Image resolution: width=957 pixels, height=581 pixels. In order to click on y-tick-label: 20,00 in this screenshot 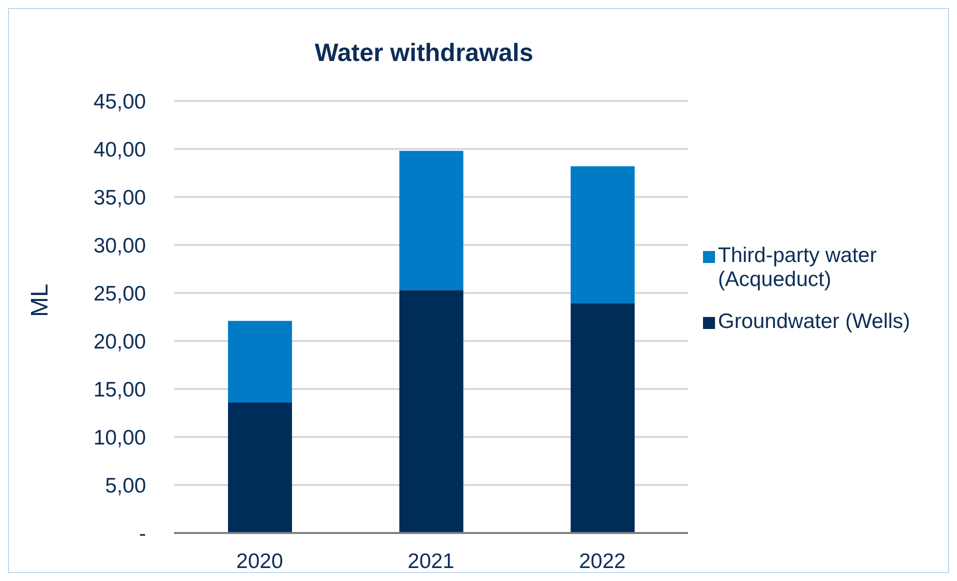, I will do `click(119, 342)`.